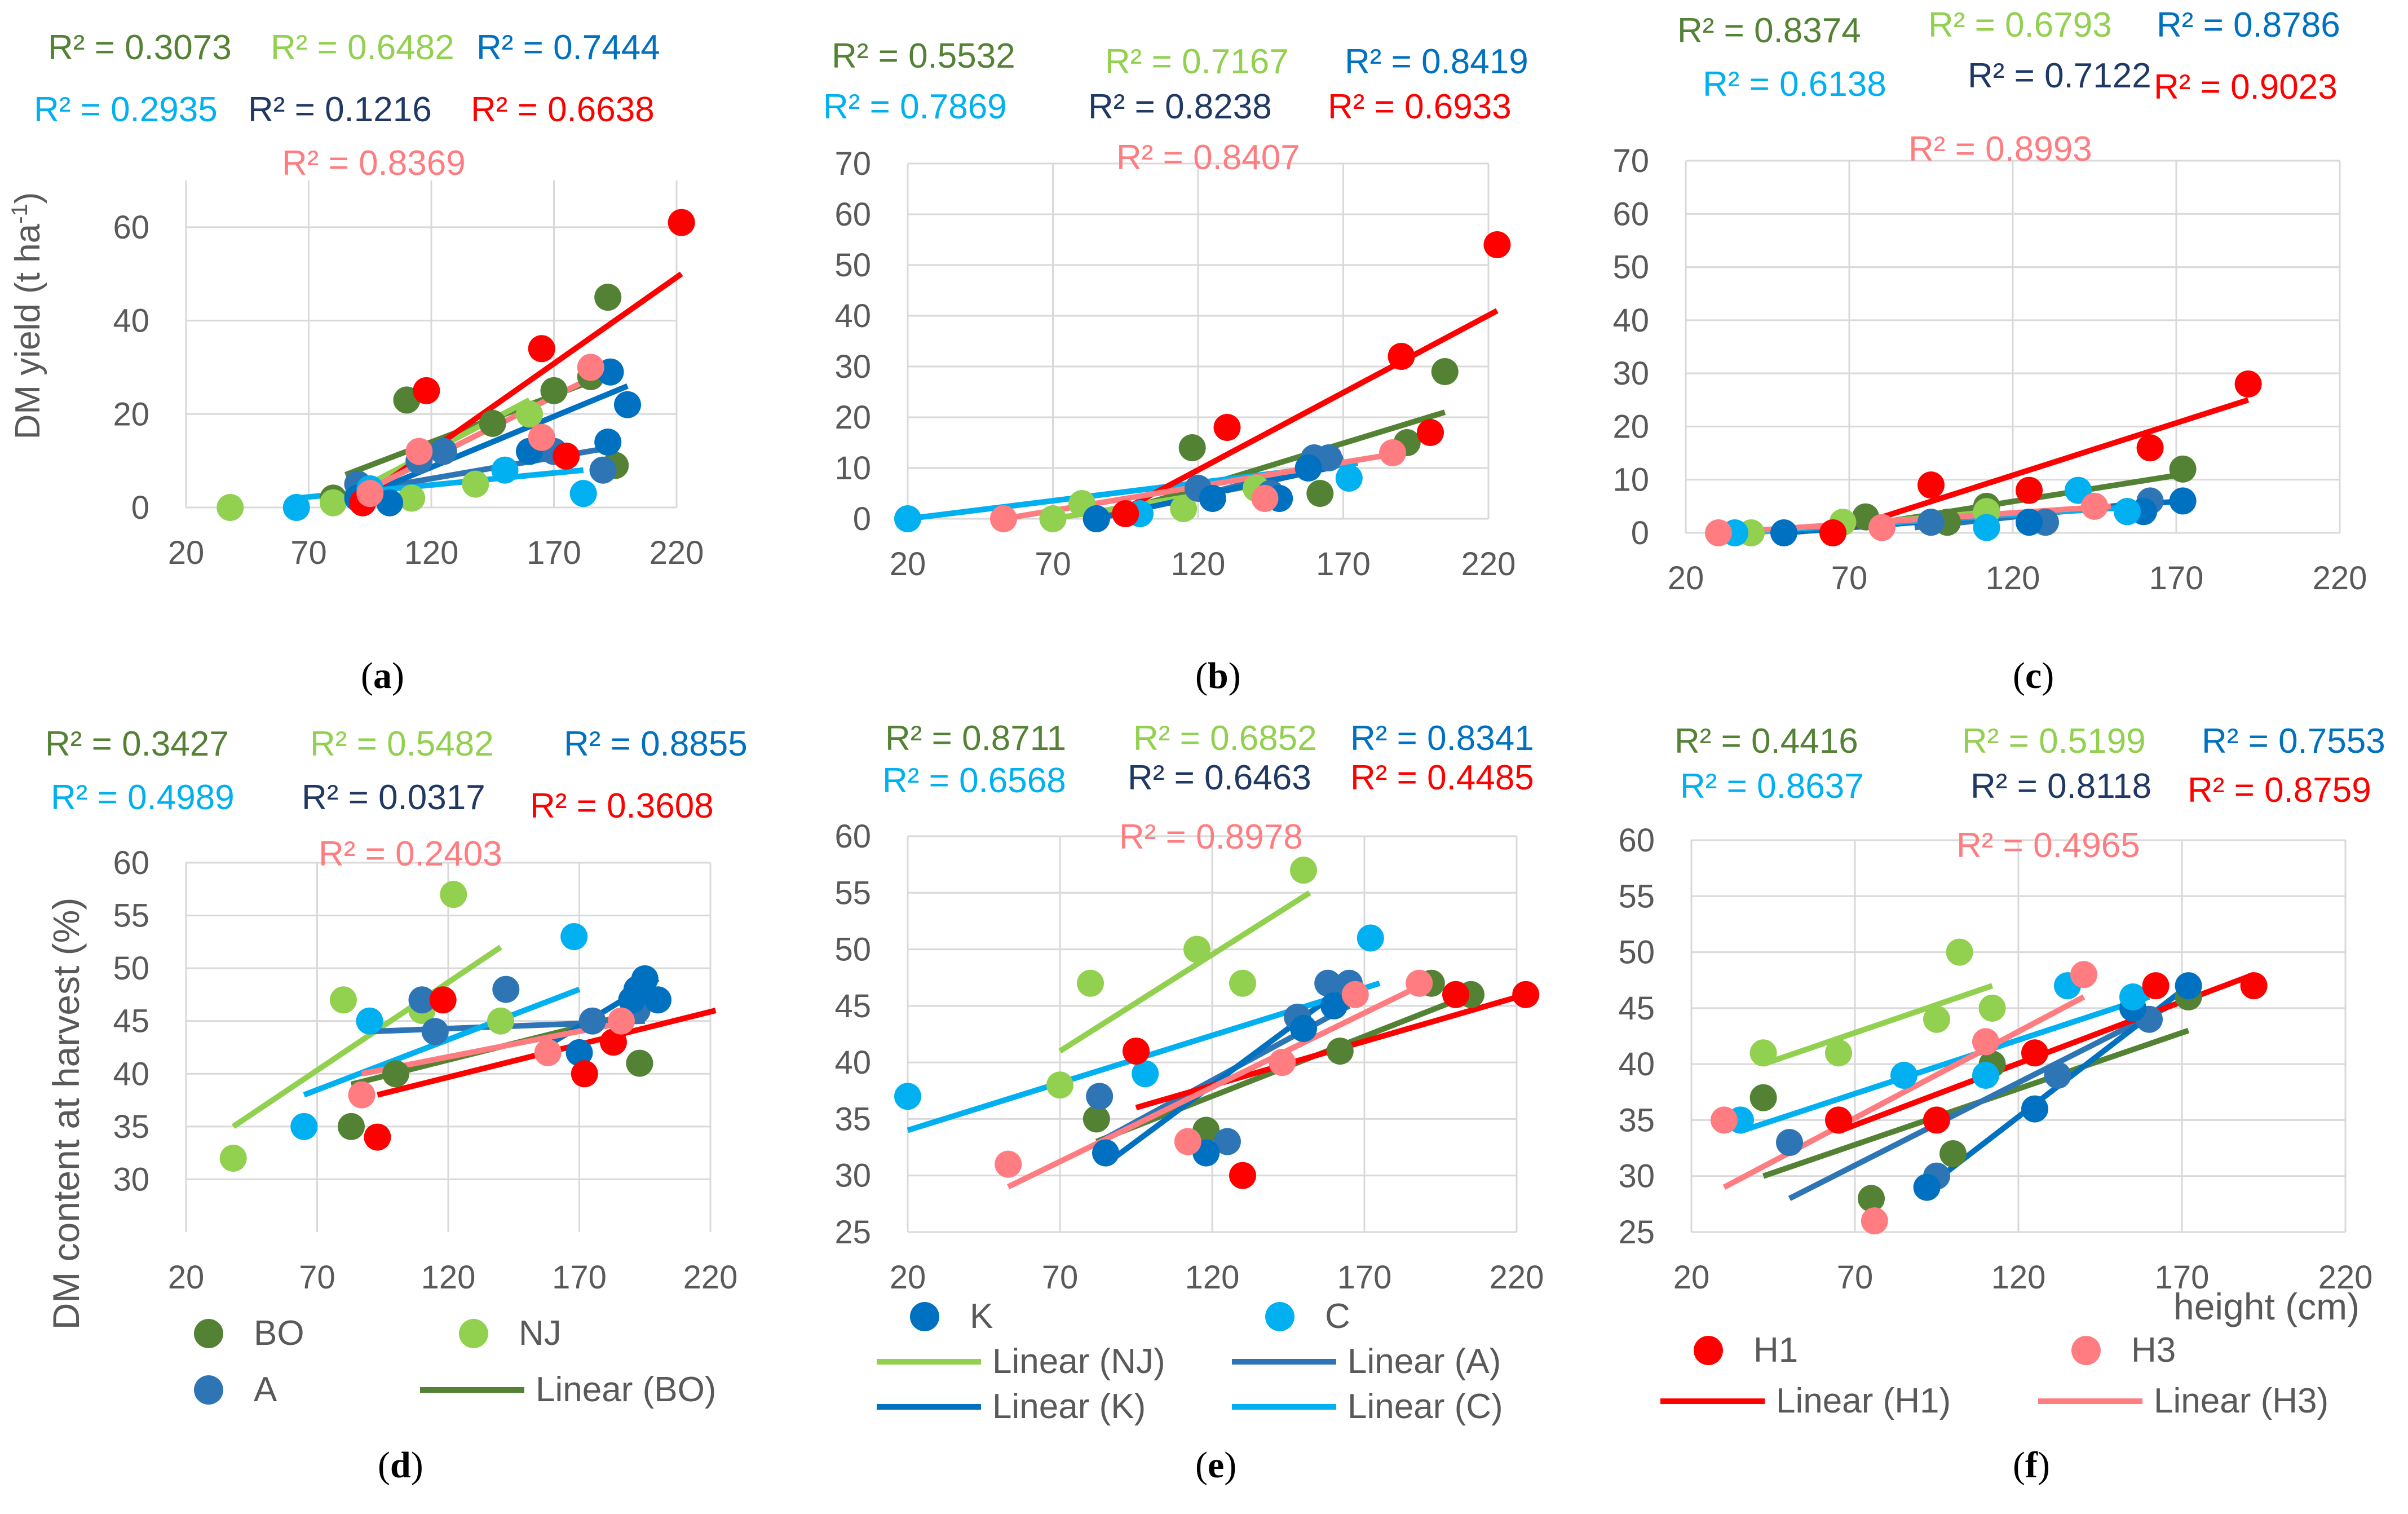 This screenshot has height=1514, width=2408. What do you see at coordinates (1337, 1316) in the screenshot?
I see `legend-label: C` at bounding box center [1337, 1316].